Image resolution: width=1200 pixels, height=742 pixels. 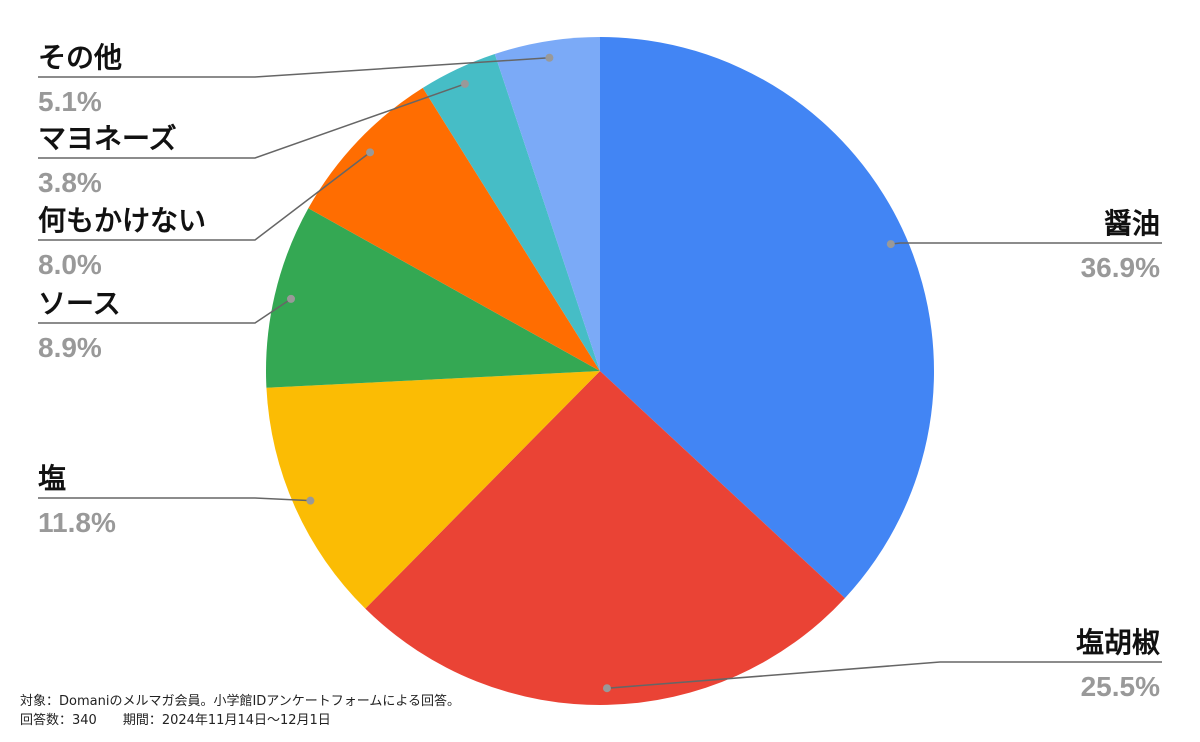 What do you see at coordinates (122, 220) in the screenshot?
I see `slice-label: 何もかけない` at bounding box center [122, 220].